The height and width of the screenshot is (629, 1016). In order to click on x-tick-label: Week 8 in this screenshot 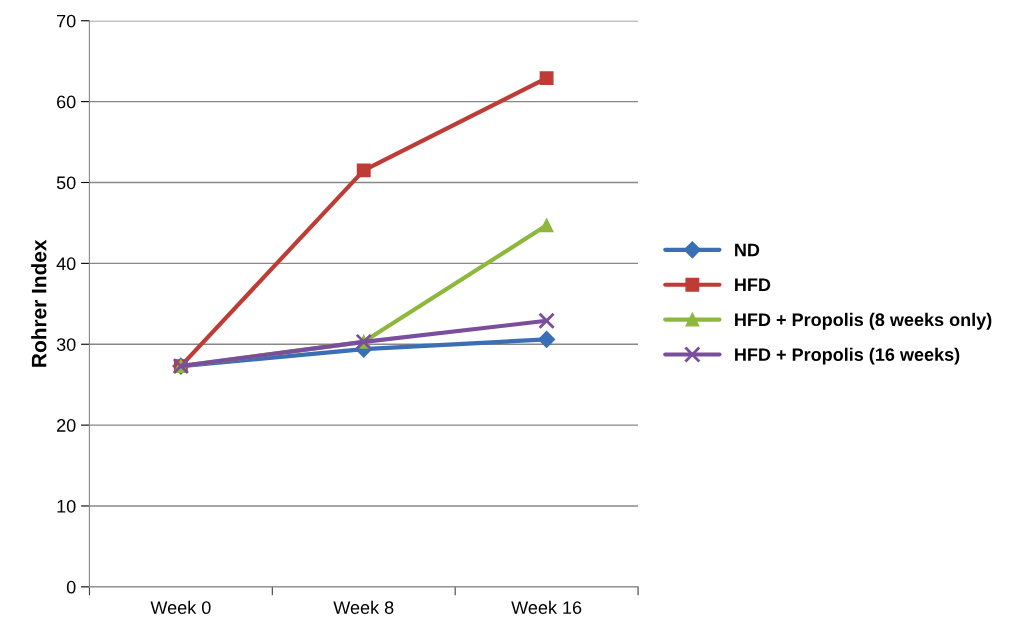, I will do `click(363, 607)`.